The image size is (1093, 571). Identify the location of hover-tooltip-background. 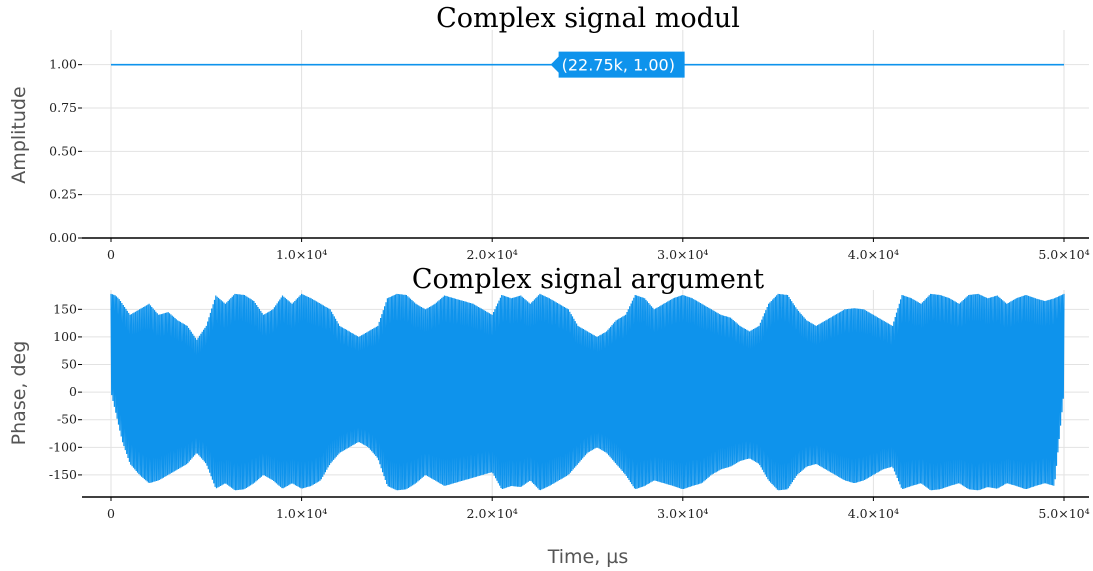
(617, 64).